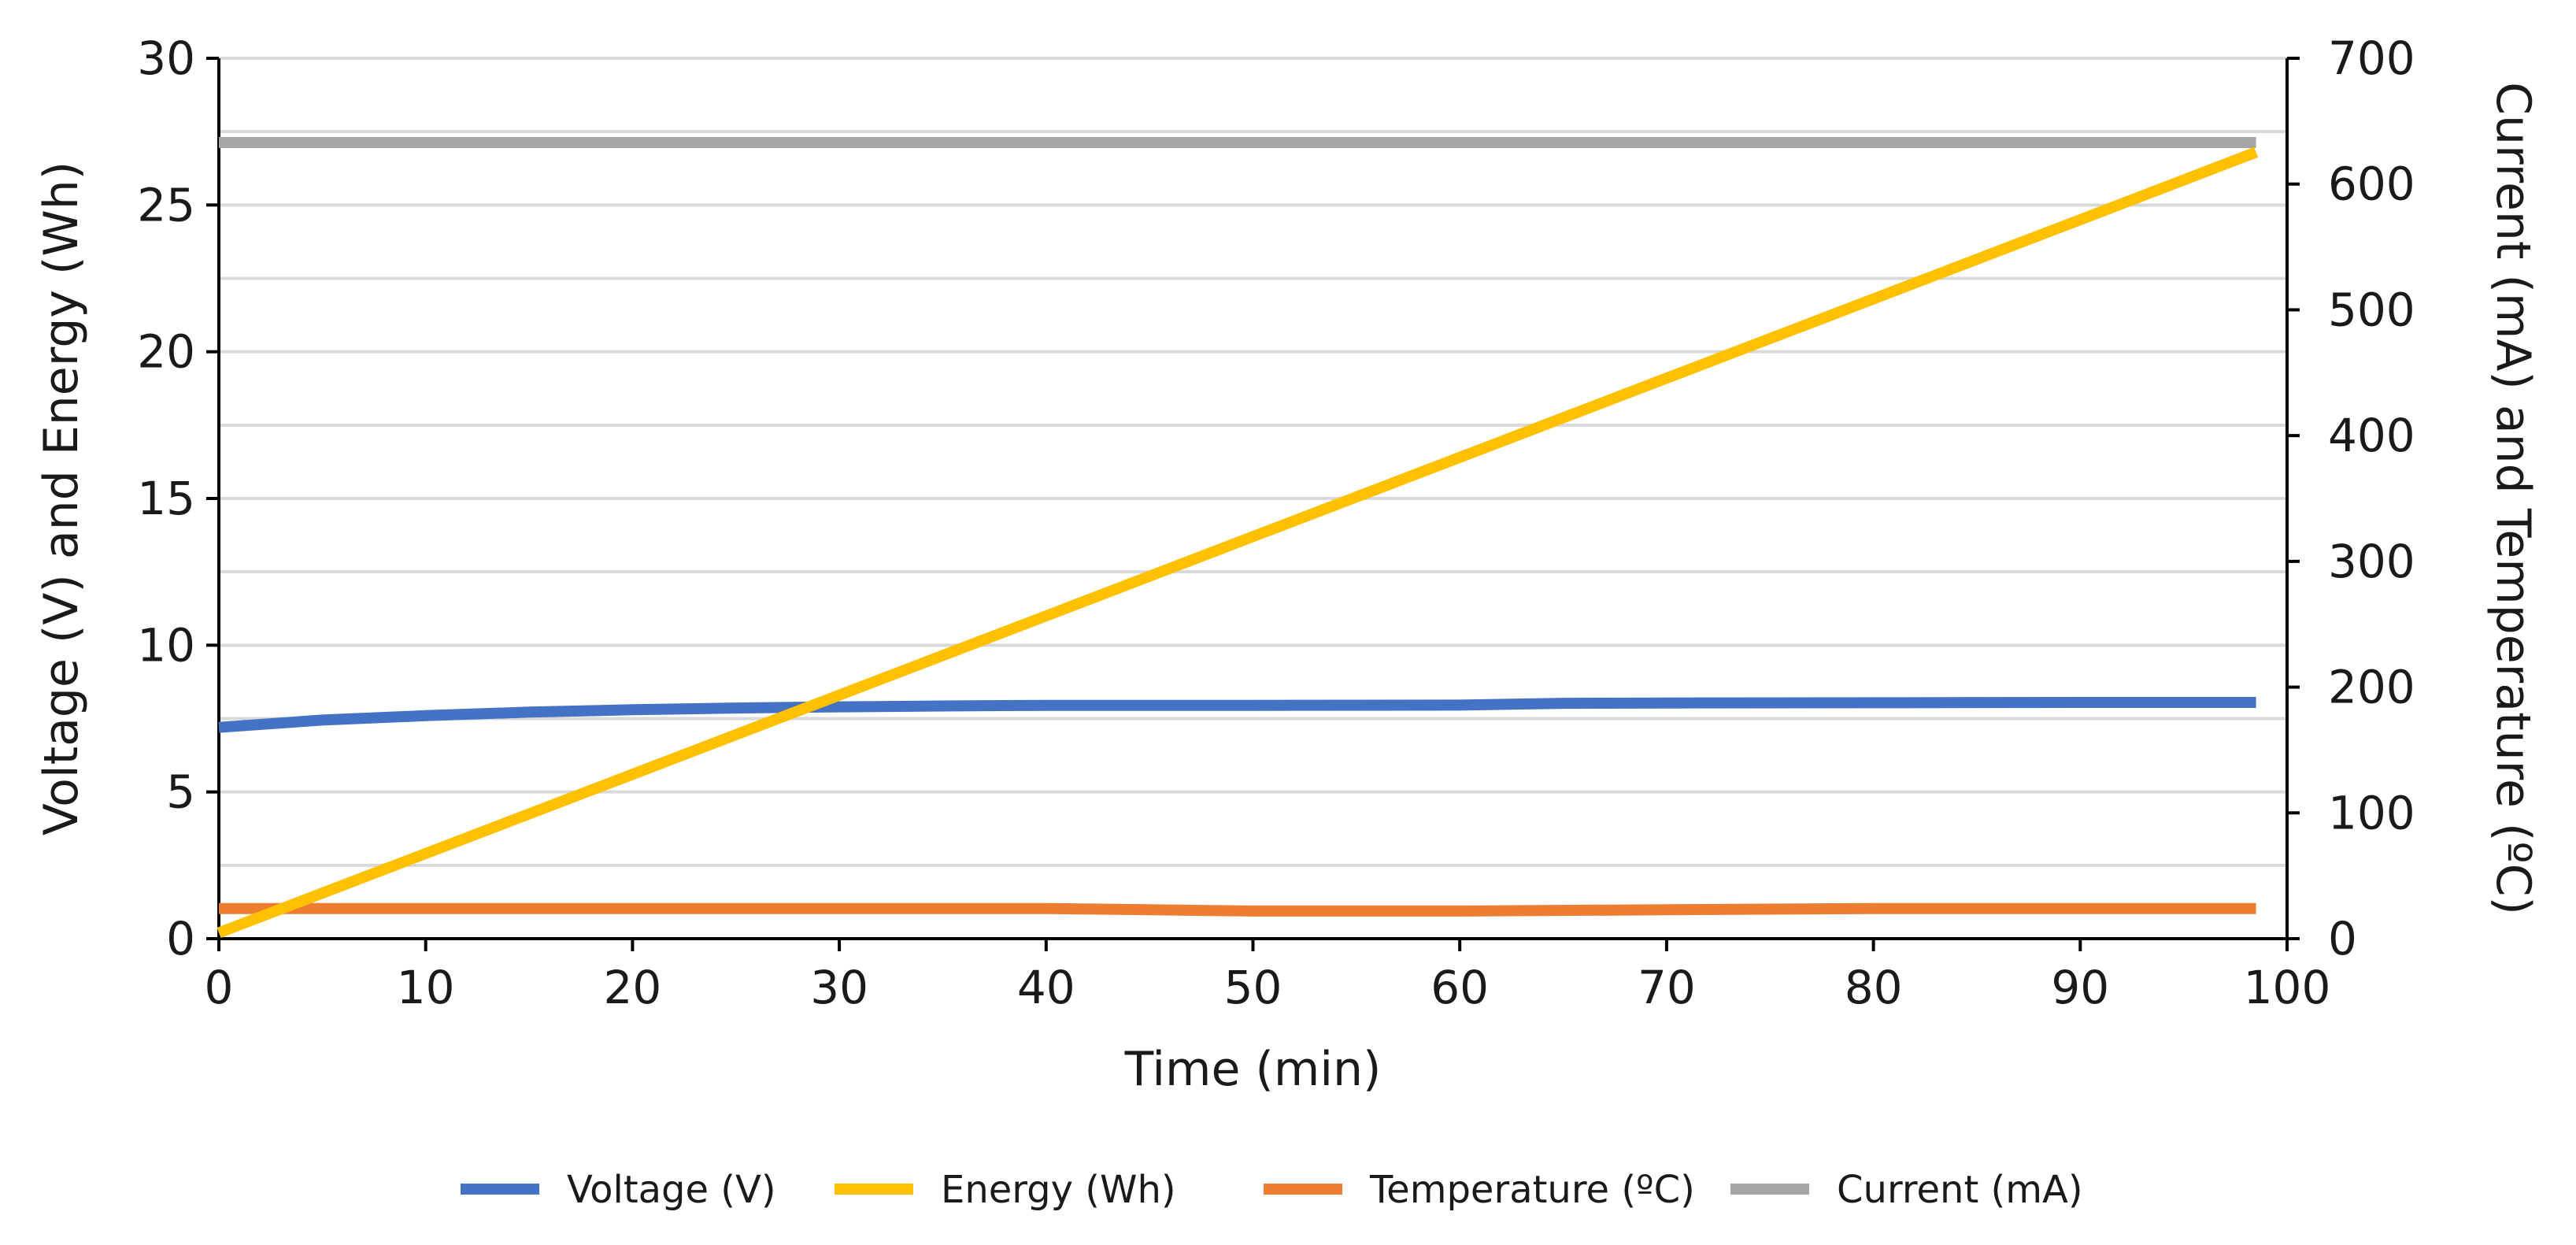 This screenshot has width=2576, height=1245. Describe the element at coordinates (839, 987) in the screenshot. I see `x-tick-label: 30` at that location.